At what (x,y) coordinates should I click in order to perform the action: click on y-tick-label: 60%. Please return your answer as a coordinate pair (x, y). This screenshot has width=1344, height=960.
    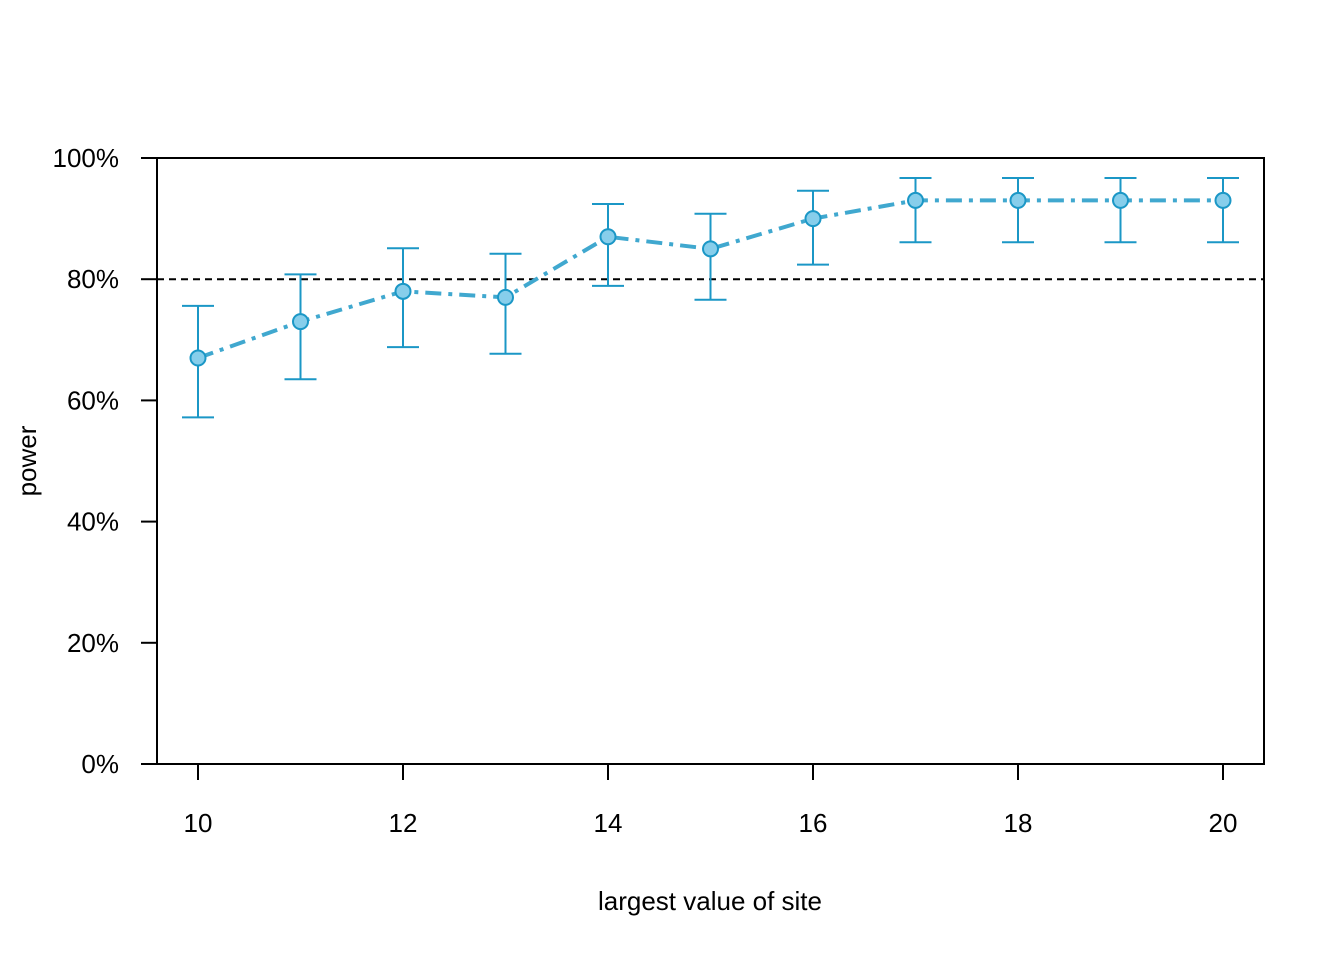
    Looking at the image, I should click on (93, 400).